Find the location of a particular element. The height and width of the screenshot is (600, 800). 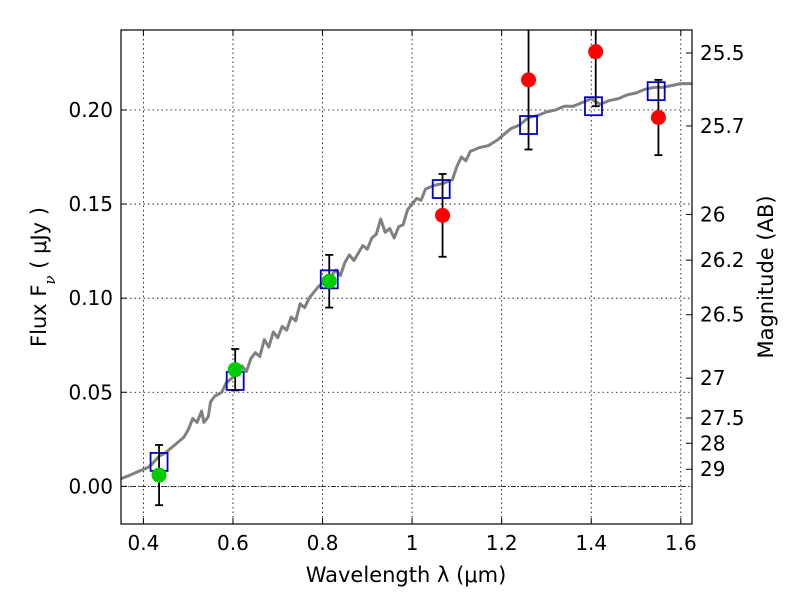

x-tick-label: 0.8 is located at coordinates (323, 543).